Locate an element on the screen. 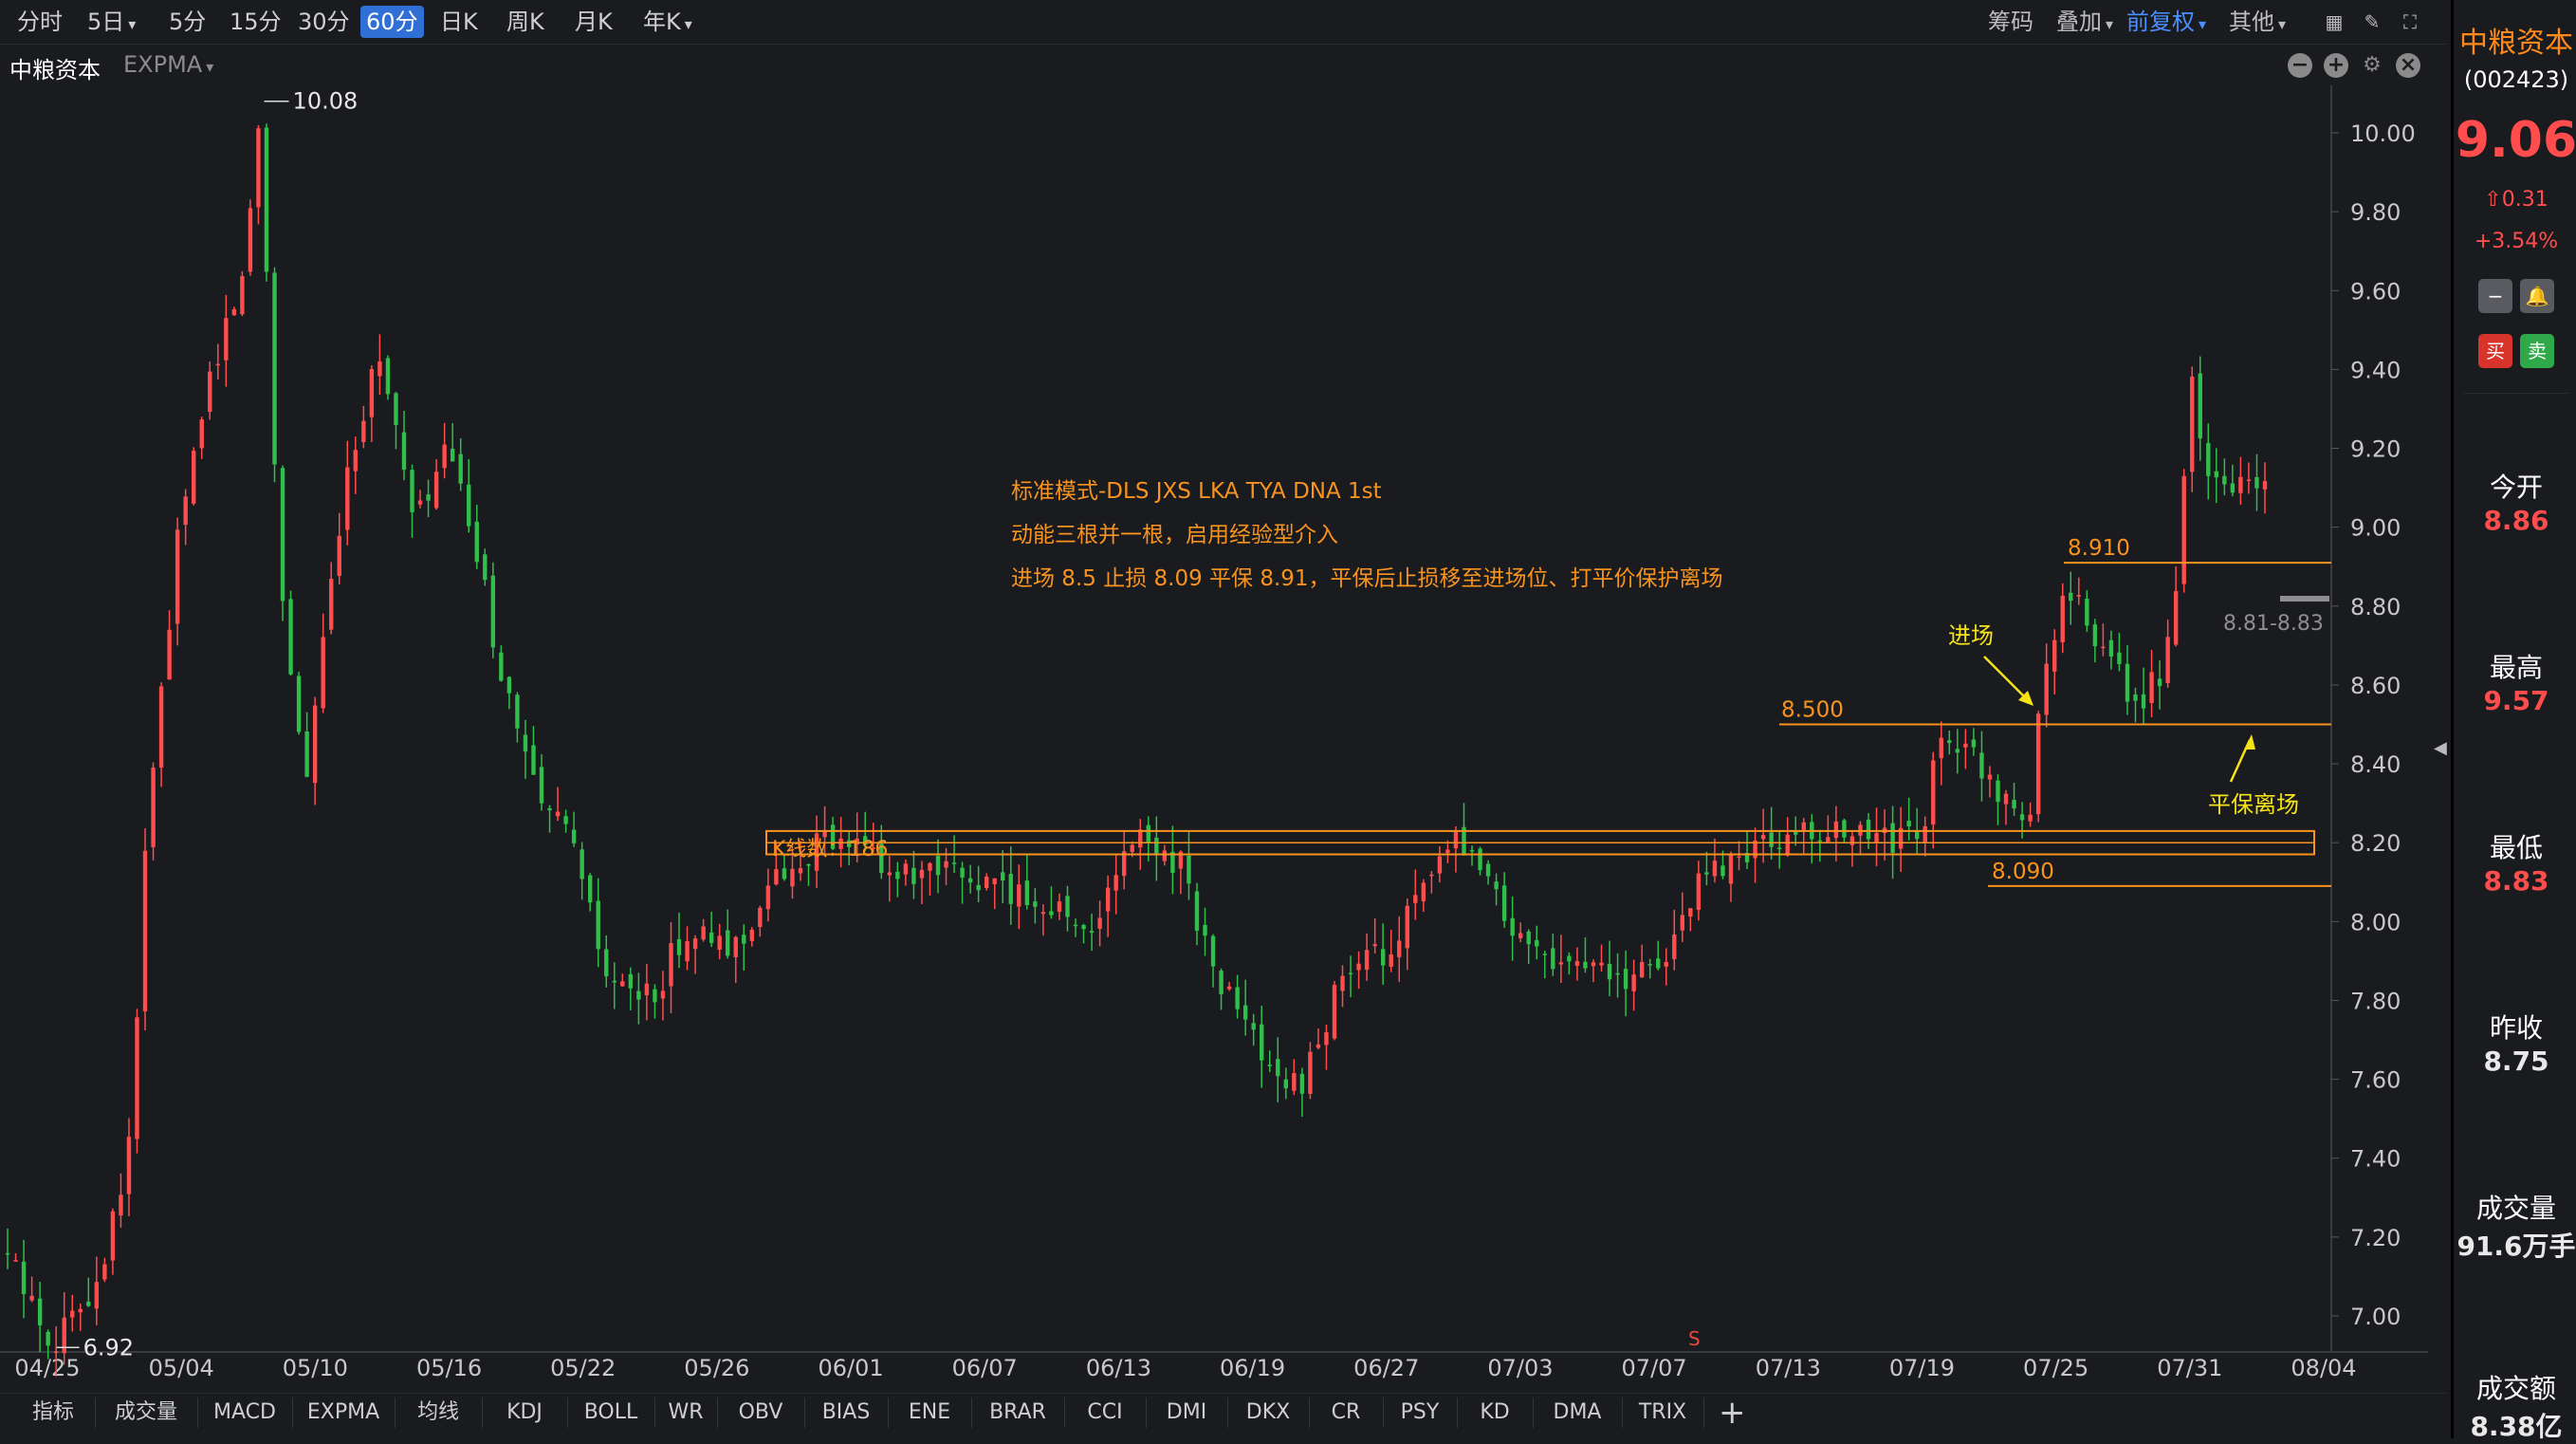  period-week: 周K is located at coordinates (525, 22).